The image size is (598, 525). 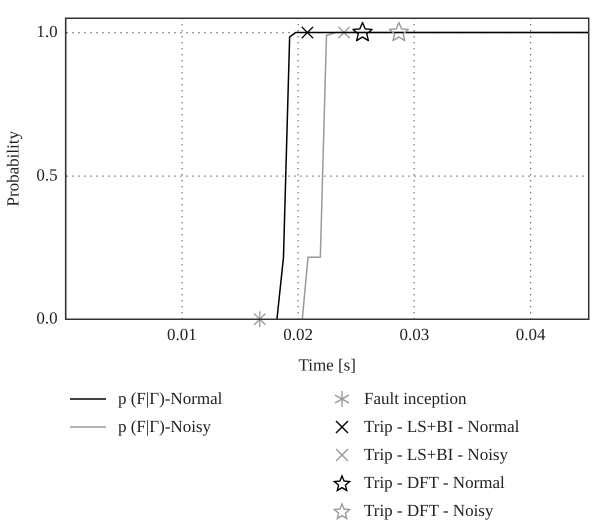 I want to click on x-tick-label: 0.04, so click(x=531, y=334).